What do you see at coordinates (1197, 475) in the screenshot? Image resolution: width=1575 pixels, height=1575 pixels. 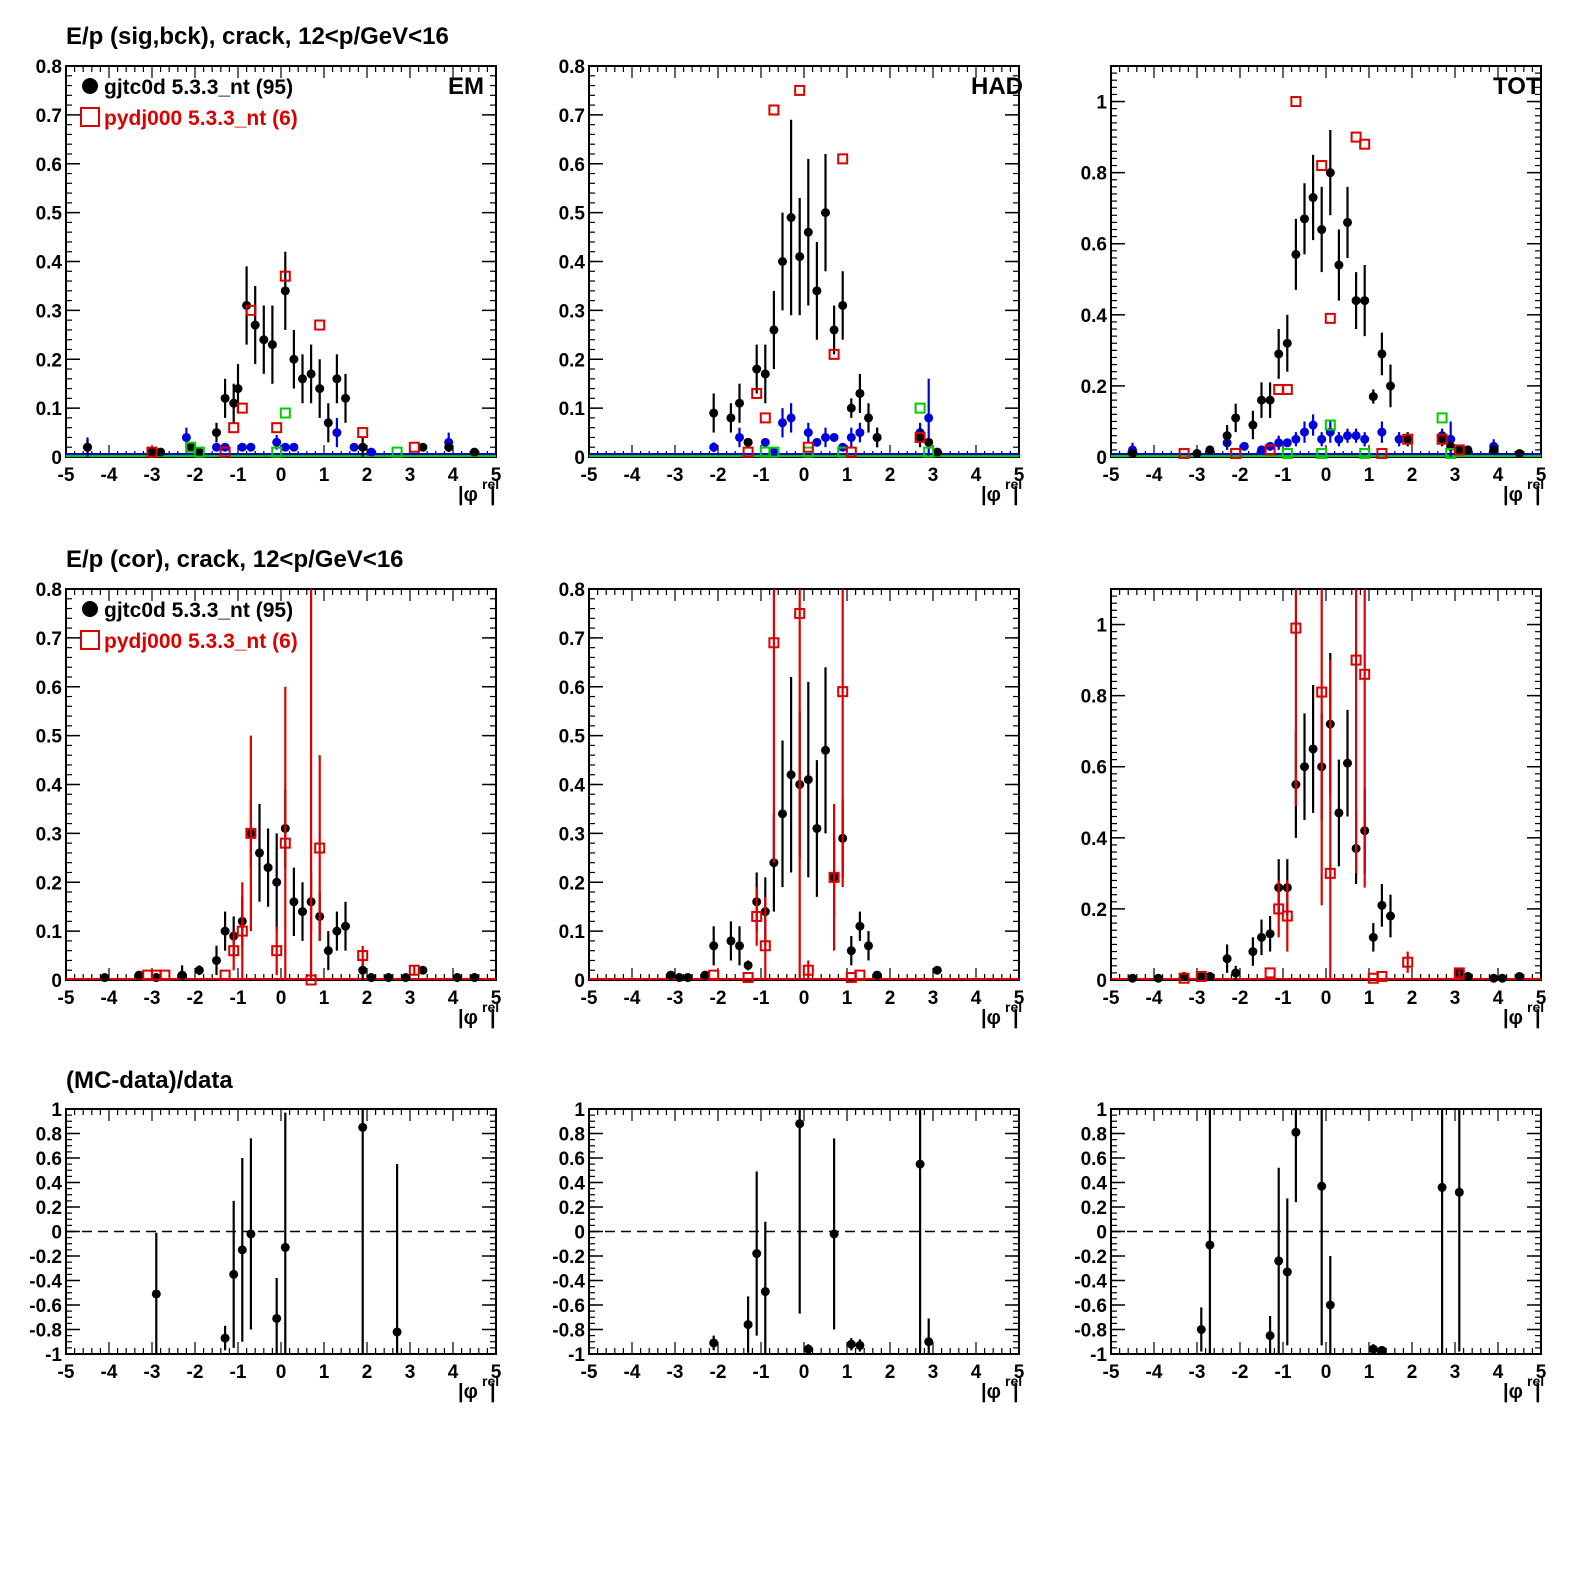 I see `x-tick-label: -3` at bounding box center [1197, 475].